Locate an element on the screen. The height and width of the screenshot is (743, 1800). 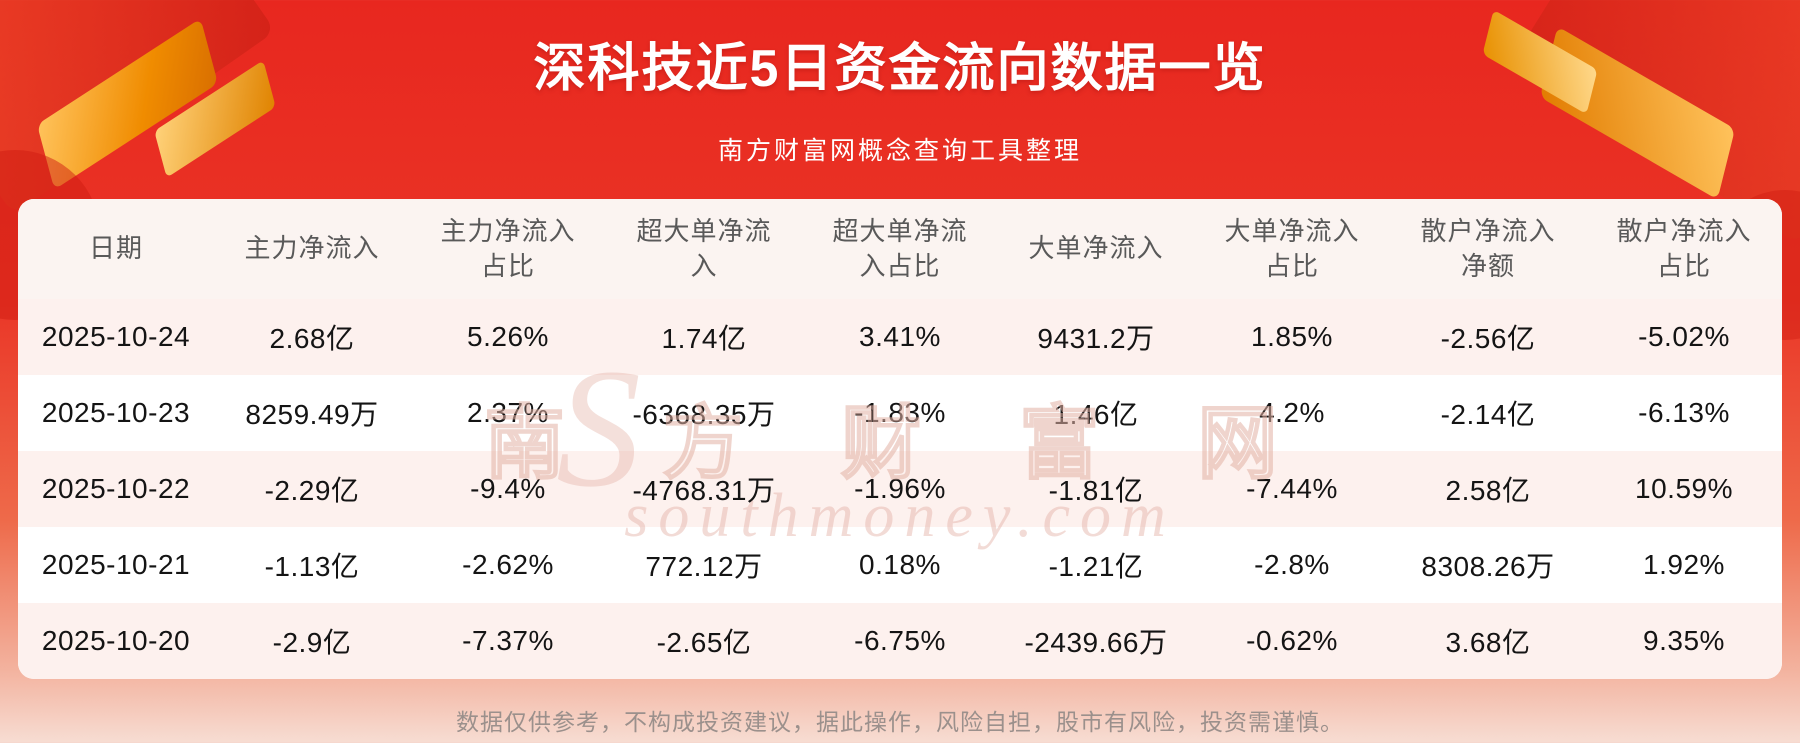
cell: 3.41% is located at coordinates (900, 336).